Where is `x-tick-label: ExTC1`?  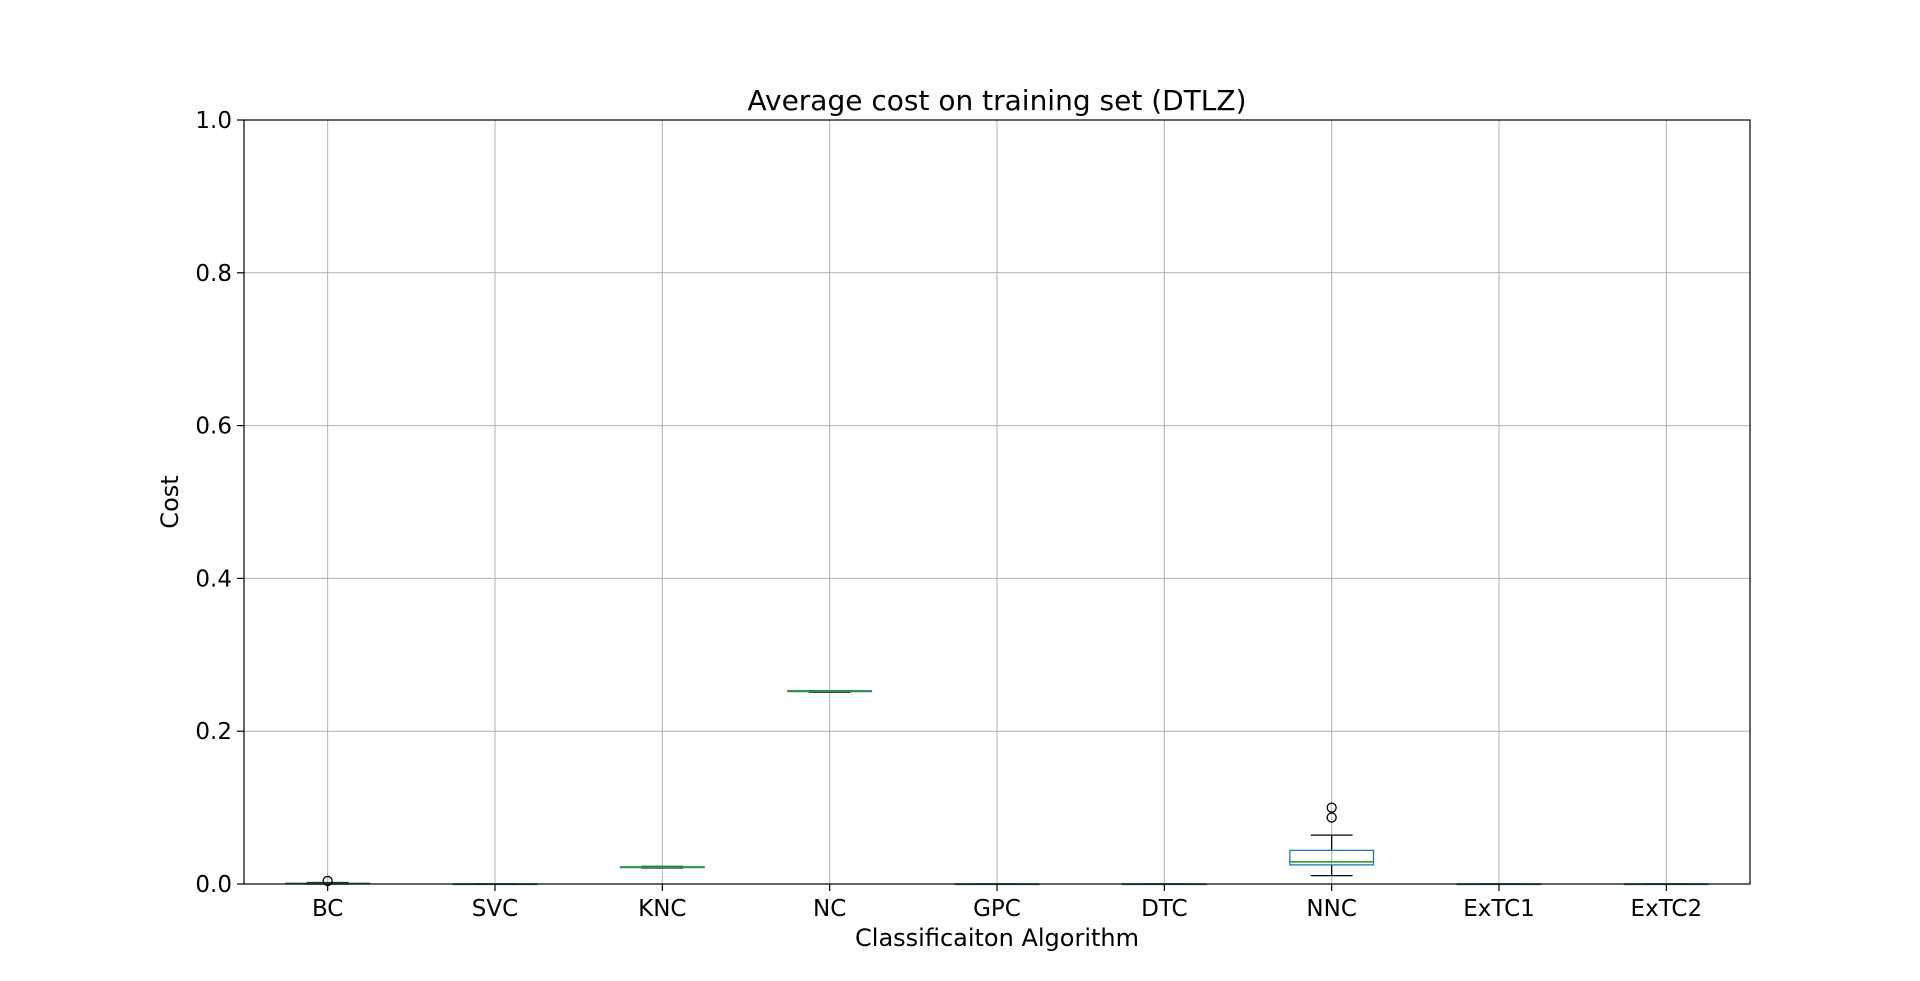 x-tick-label: ExTC1 is located at coordinates (1499, 909).